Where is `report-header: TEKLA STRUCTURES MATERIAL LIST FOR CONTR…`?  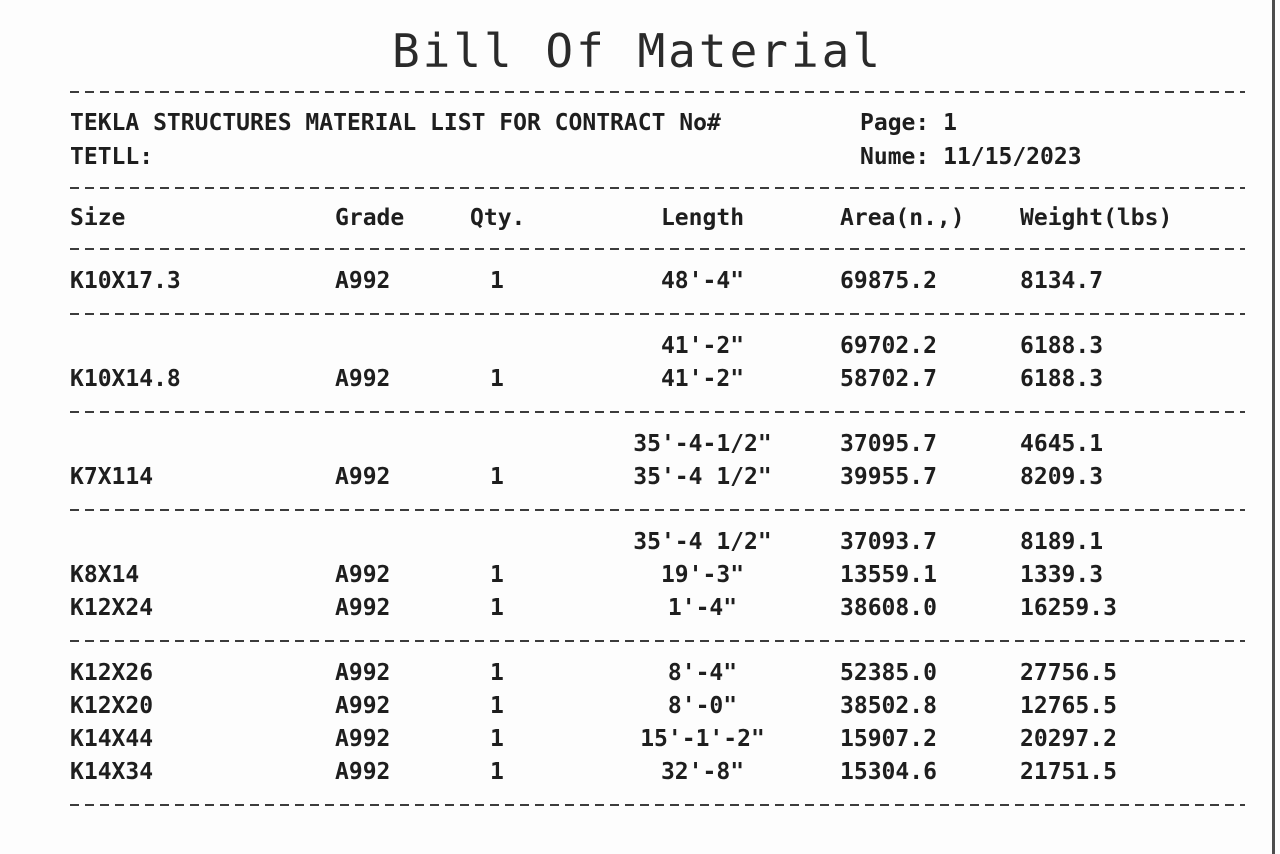
report-header: TEKLA STRUCTURES MATERIAL LIST FOR CONTR… is located at coordinates (657, 140).